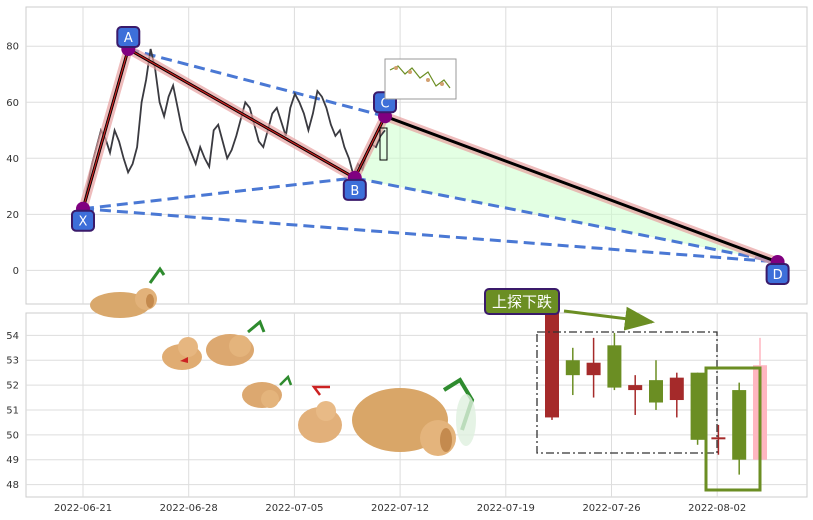  What do you see at coordinates (420, 79) in the screenshot?
I see `inset-thumbnail` at bounding box center [420, 79].